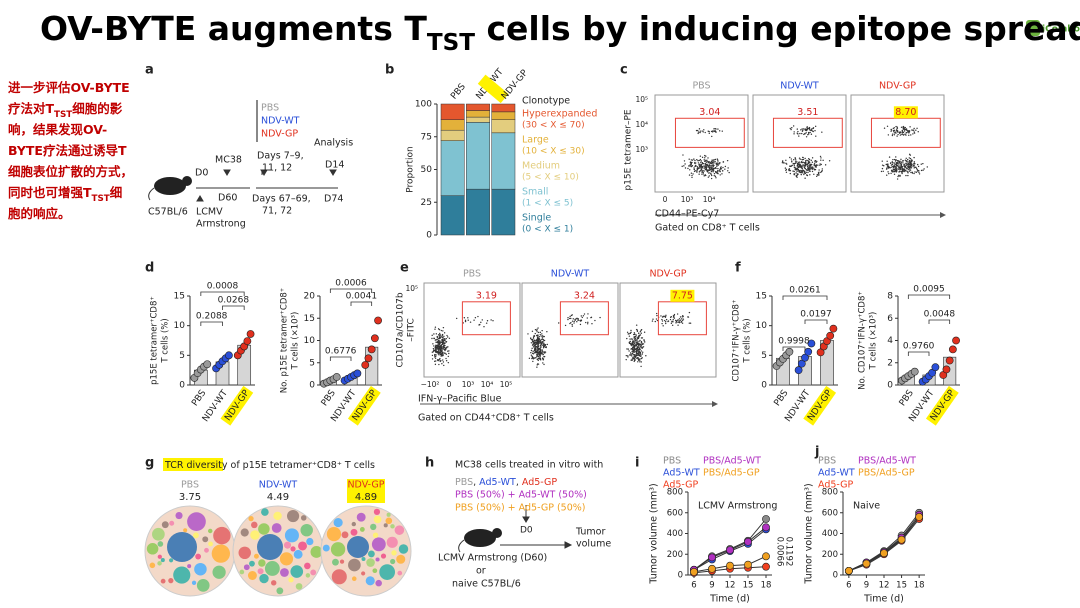  What do you see at coordinates (863, 340) in the screenshot?
I see `y-axis-label: No. CD107⁺IFN-γ⁺CD8⁺` at bounding box center [863, 340].